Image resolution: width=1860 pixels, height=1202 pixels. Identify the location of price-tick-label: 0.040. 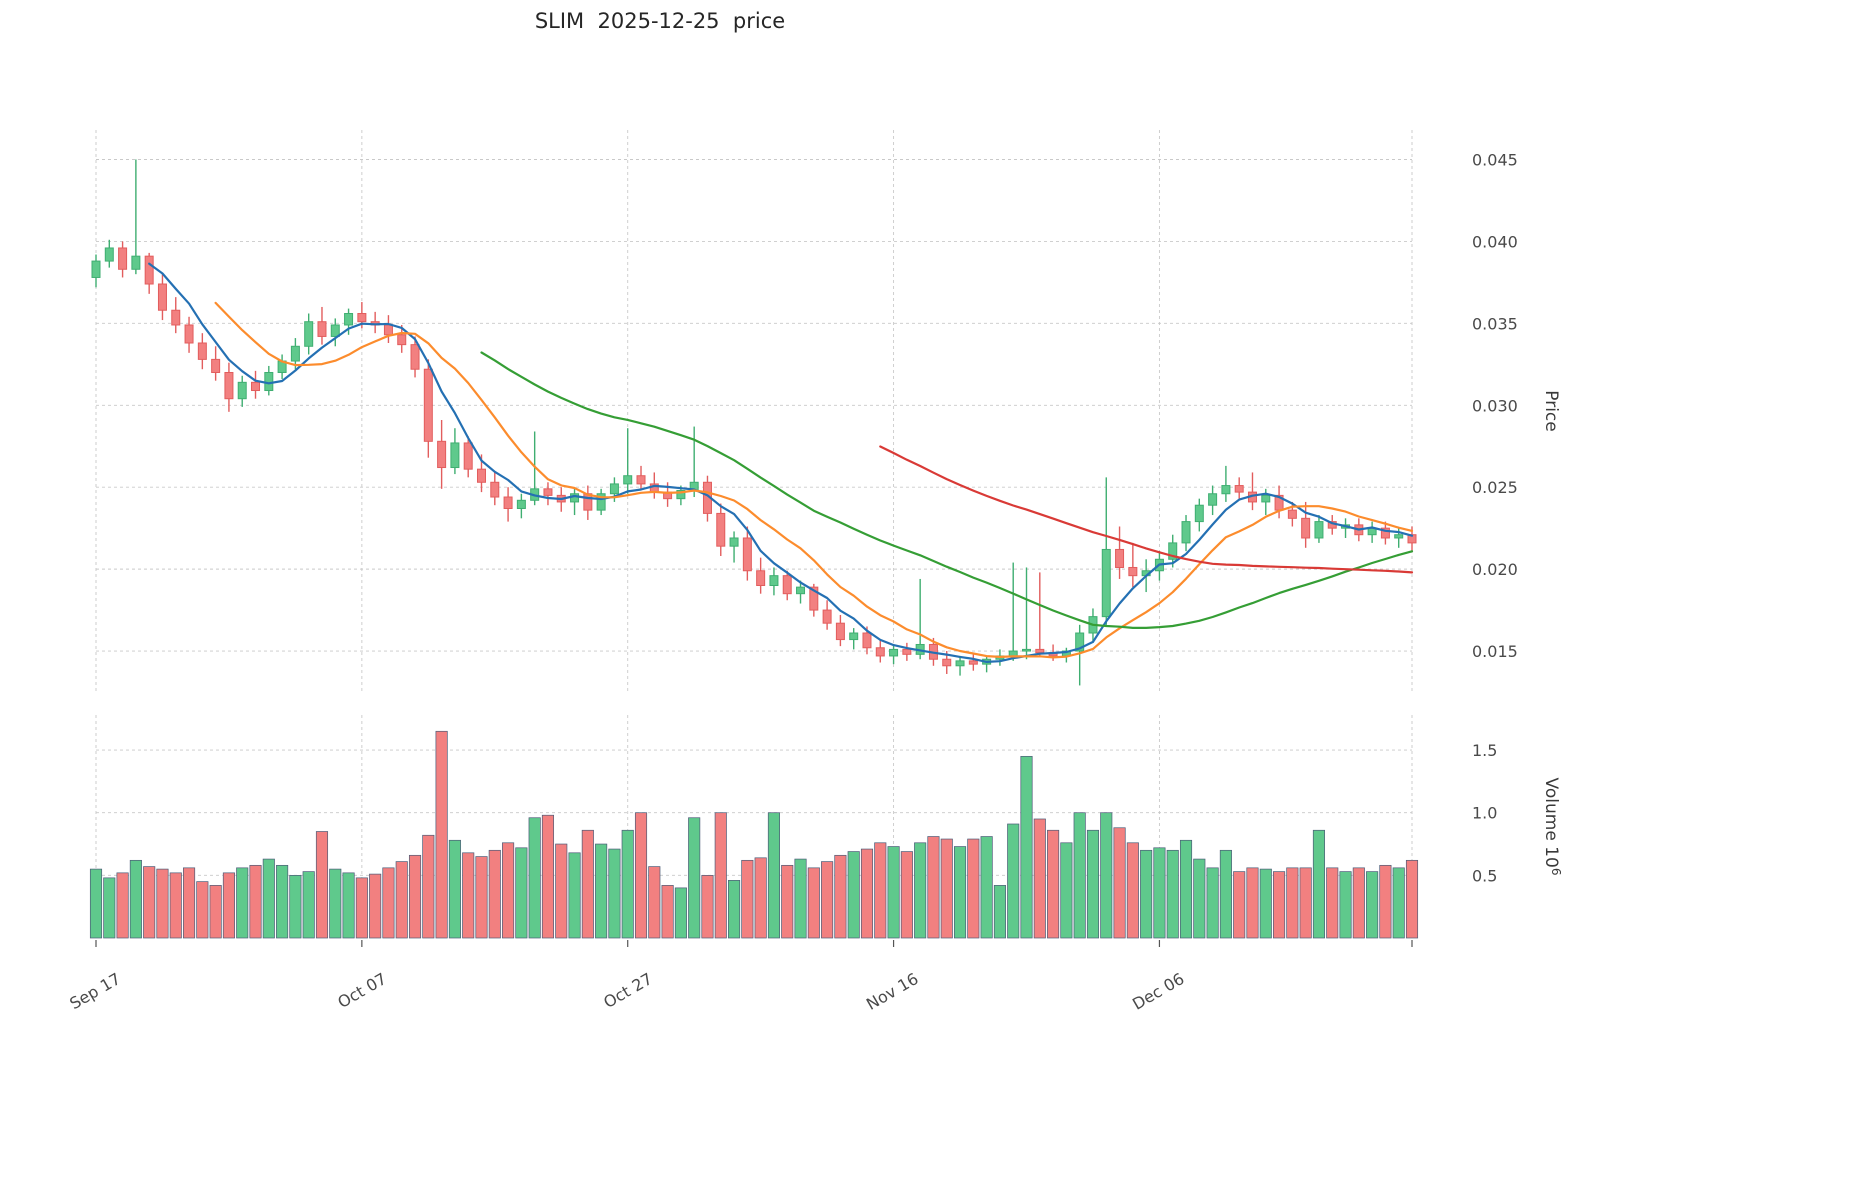
(1495, 241).